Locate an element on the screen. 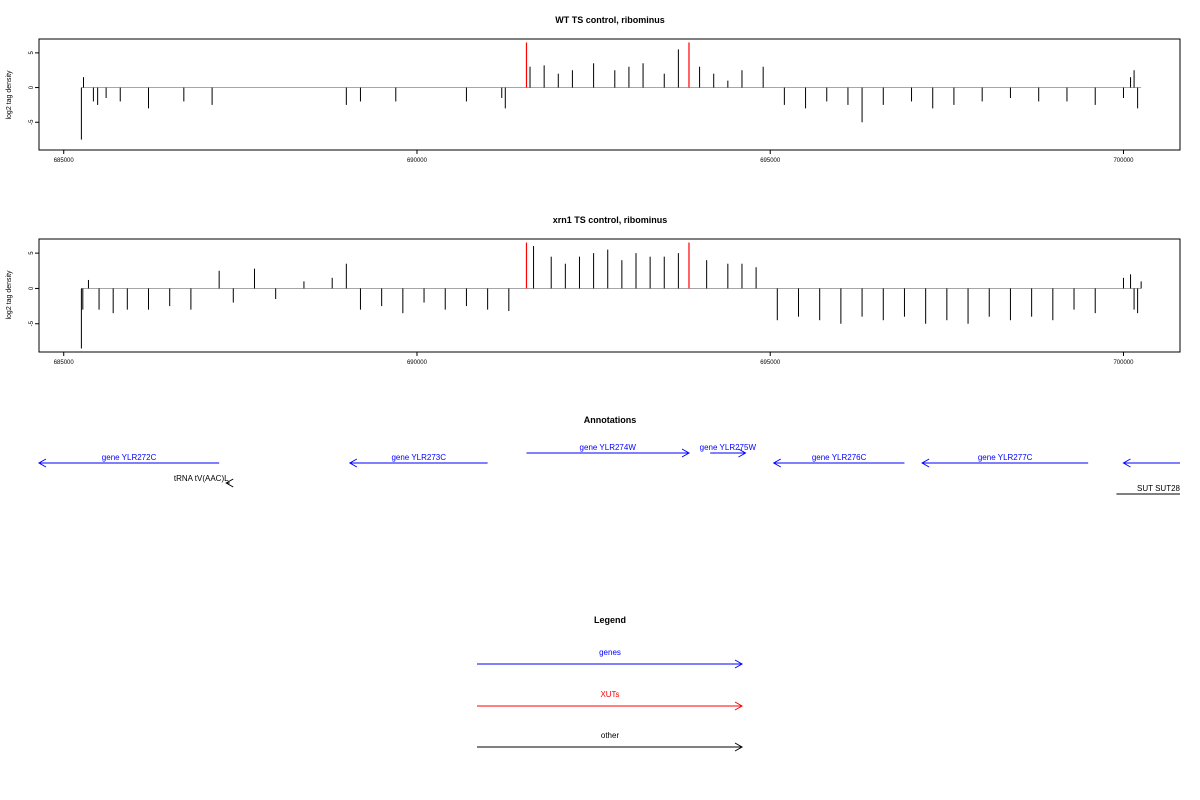  wt-ytick-label: 5 is located at coordinates (32, 53).